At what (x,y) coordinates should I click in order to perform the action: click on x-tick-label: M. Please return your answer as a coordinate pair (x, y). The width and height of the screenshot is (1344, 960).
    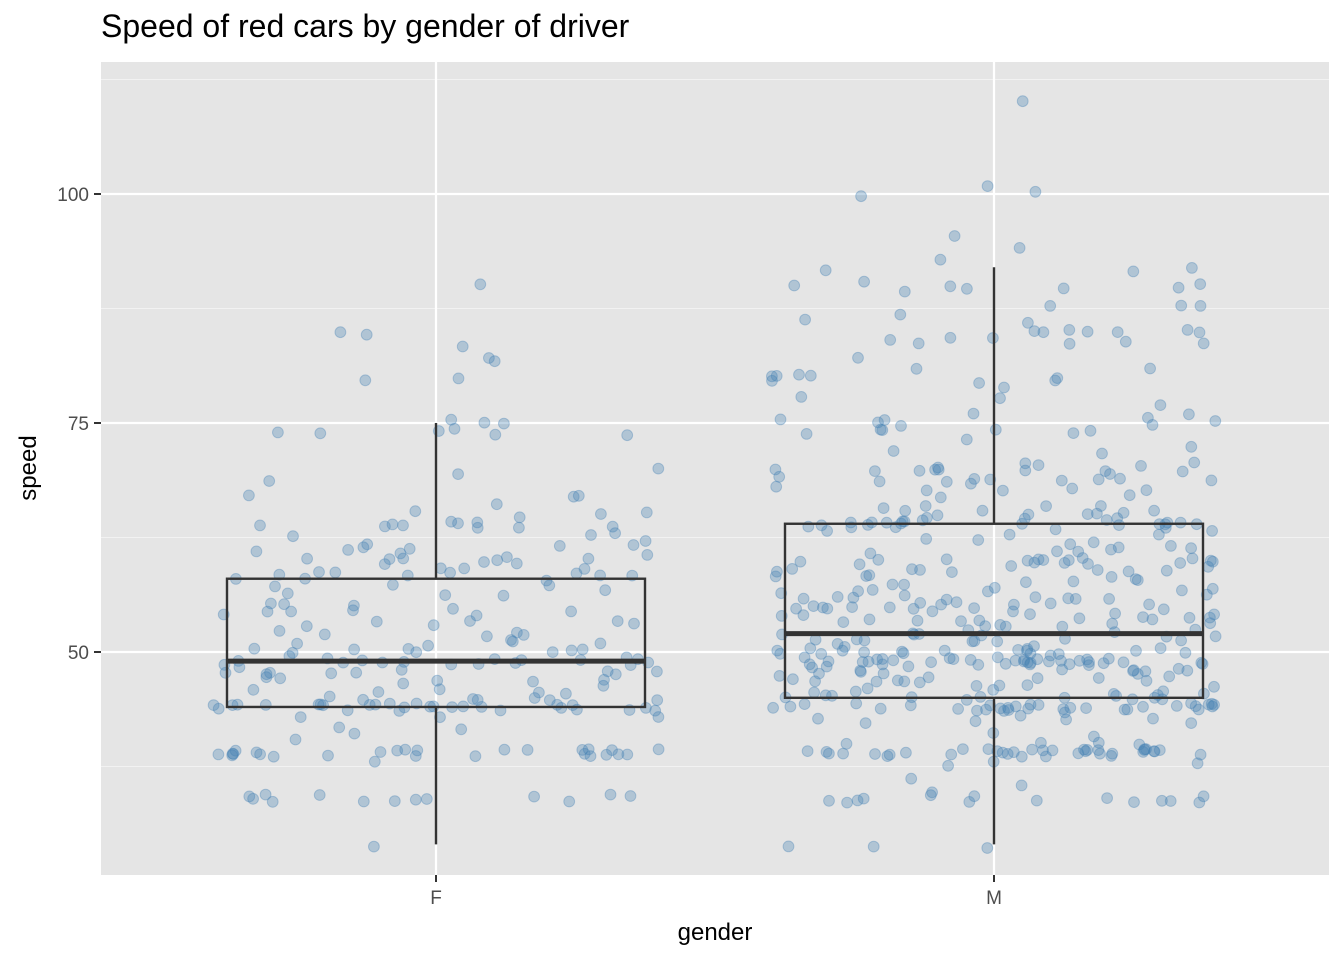
    Looking at the image, I should click on (994, 898).